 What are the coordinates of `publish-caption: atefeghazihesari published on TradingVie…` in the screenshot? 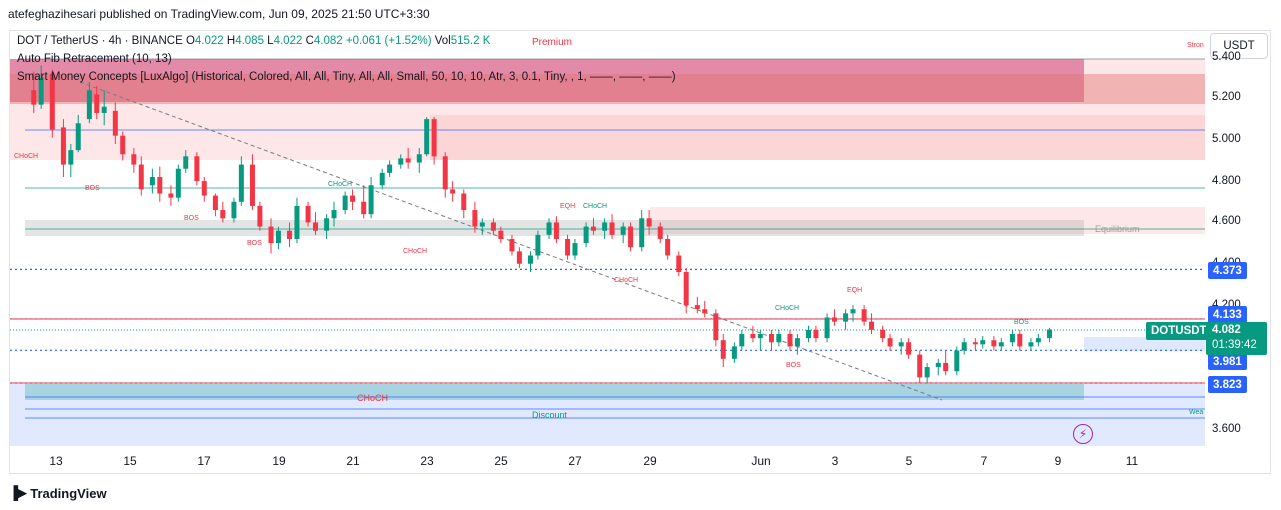 It's located at (219, 14).